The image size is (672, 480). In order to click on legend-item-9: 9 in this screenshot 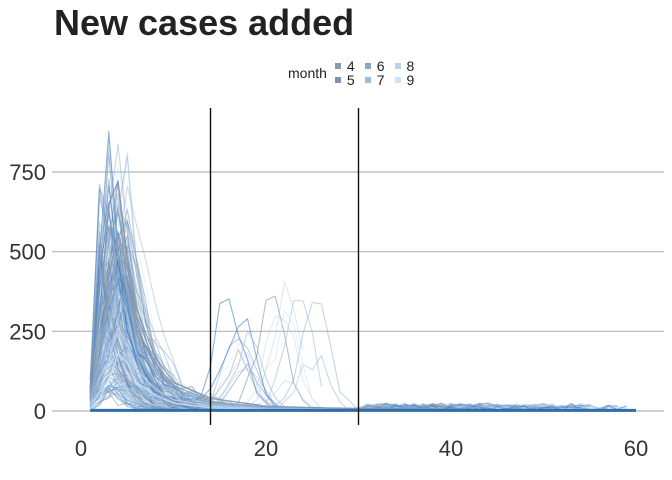, I will do `click(404, 80)`.